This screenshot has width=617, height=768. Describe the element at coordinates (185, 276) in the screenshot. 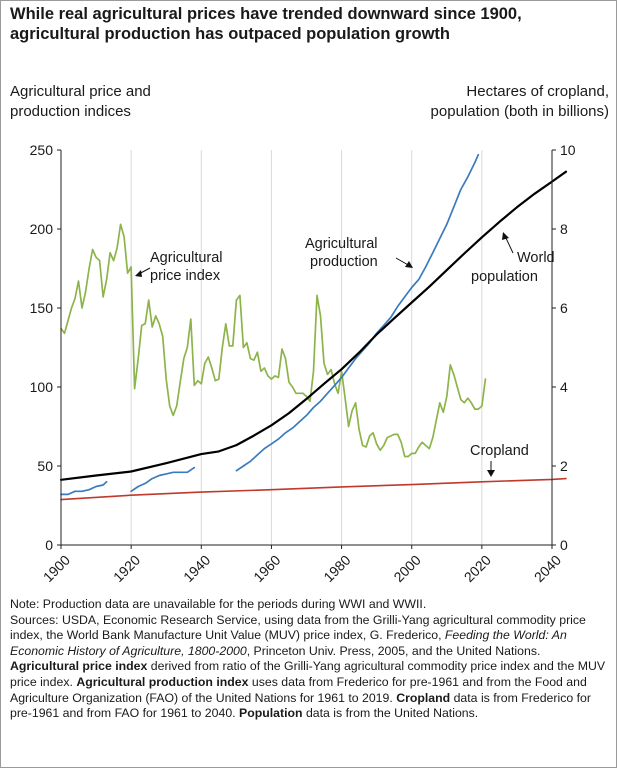

I see `price-annotation-line-2: price index` at that location.